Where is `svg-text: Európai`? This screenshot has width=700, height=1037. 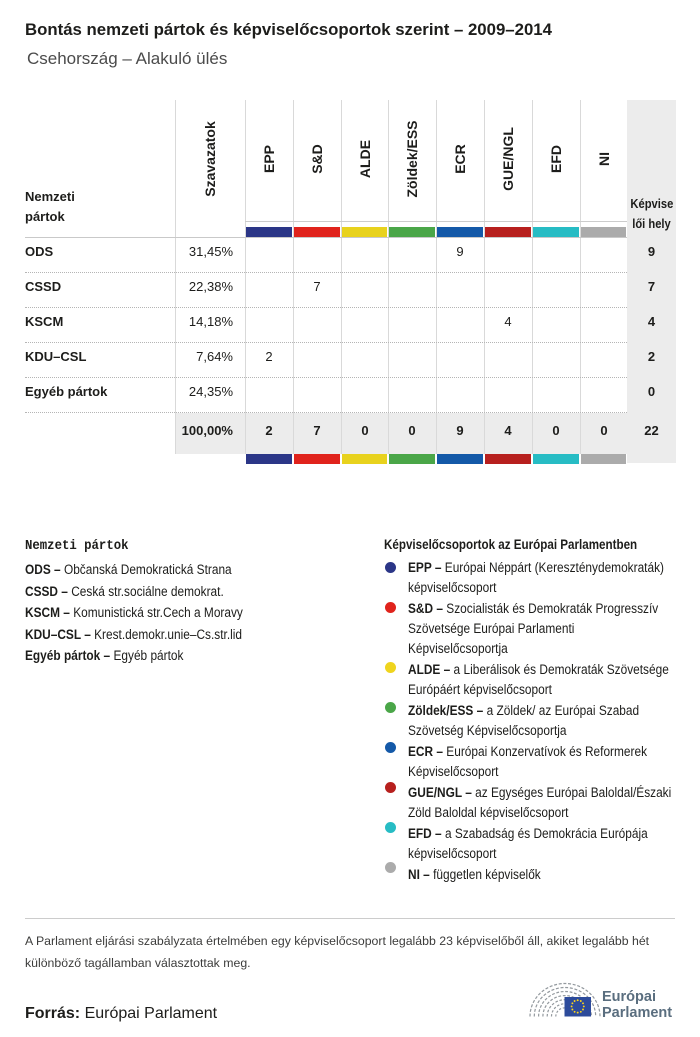
svg-text: Európai is located at coordinates (629, 997).